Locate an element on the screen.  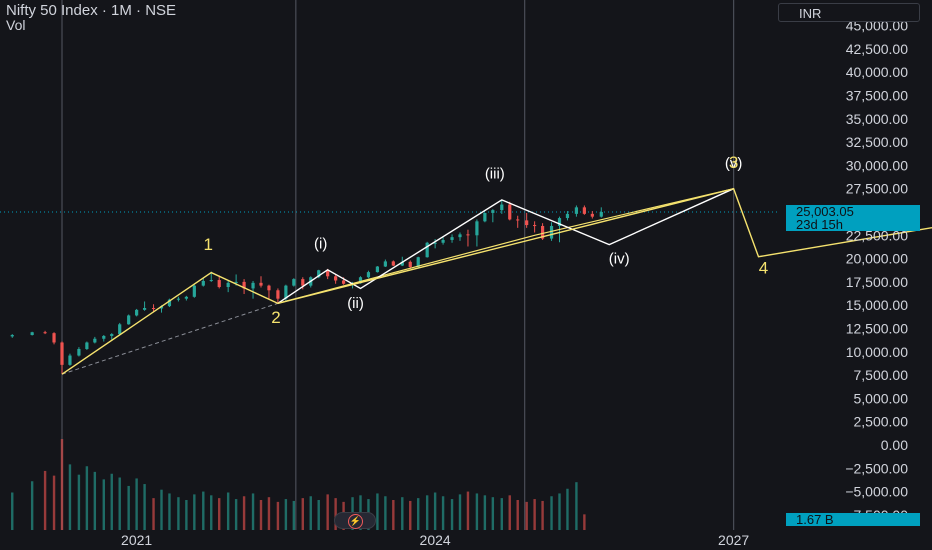
currency-selector: INR is located at coordinates (849, 12).